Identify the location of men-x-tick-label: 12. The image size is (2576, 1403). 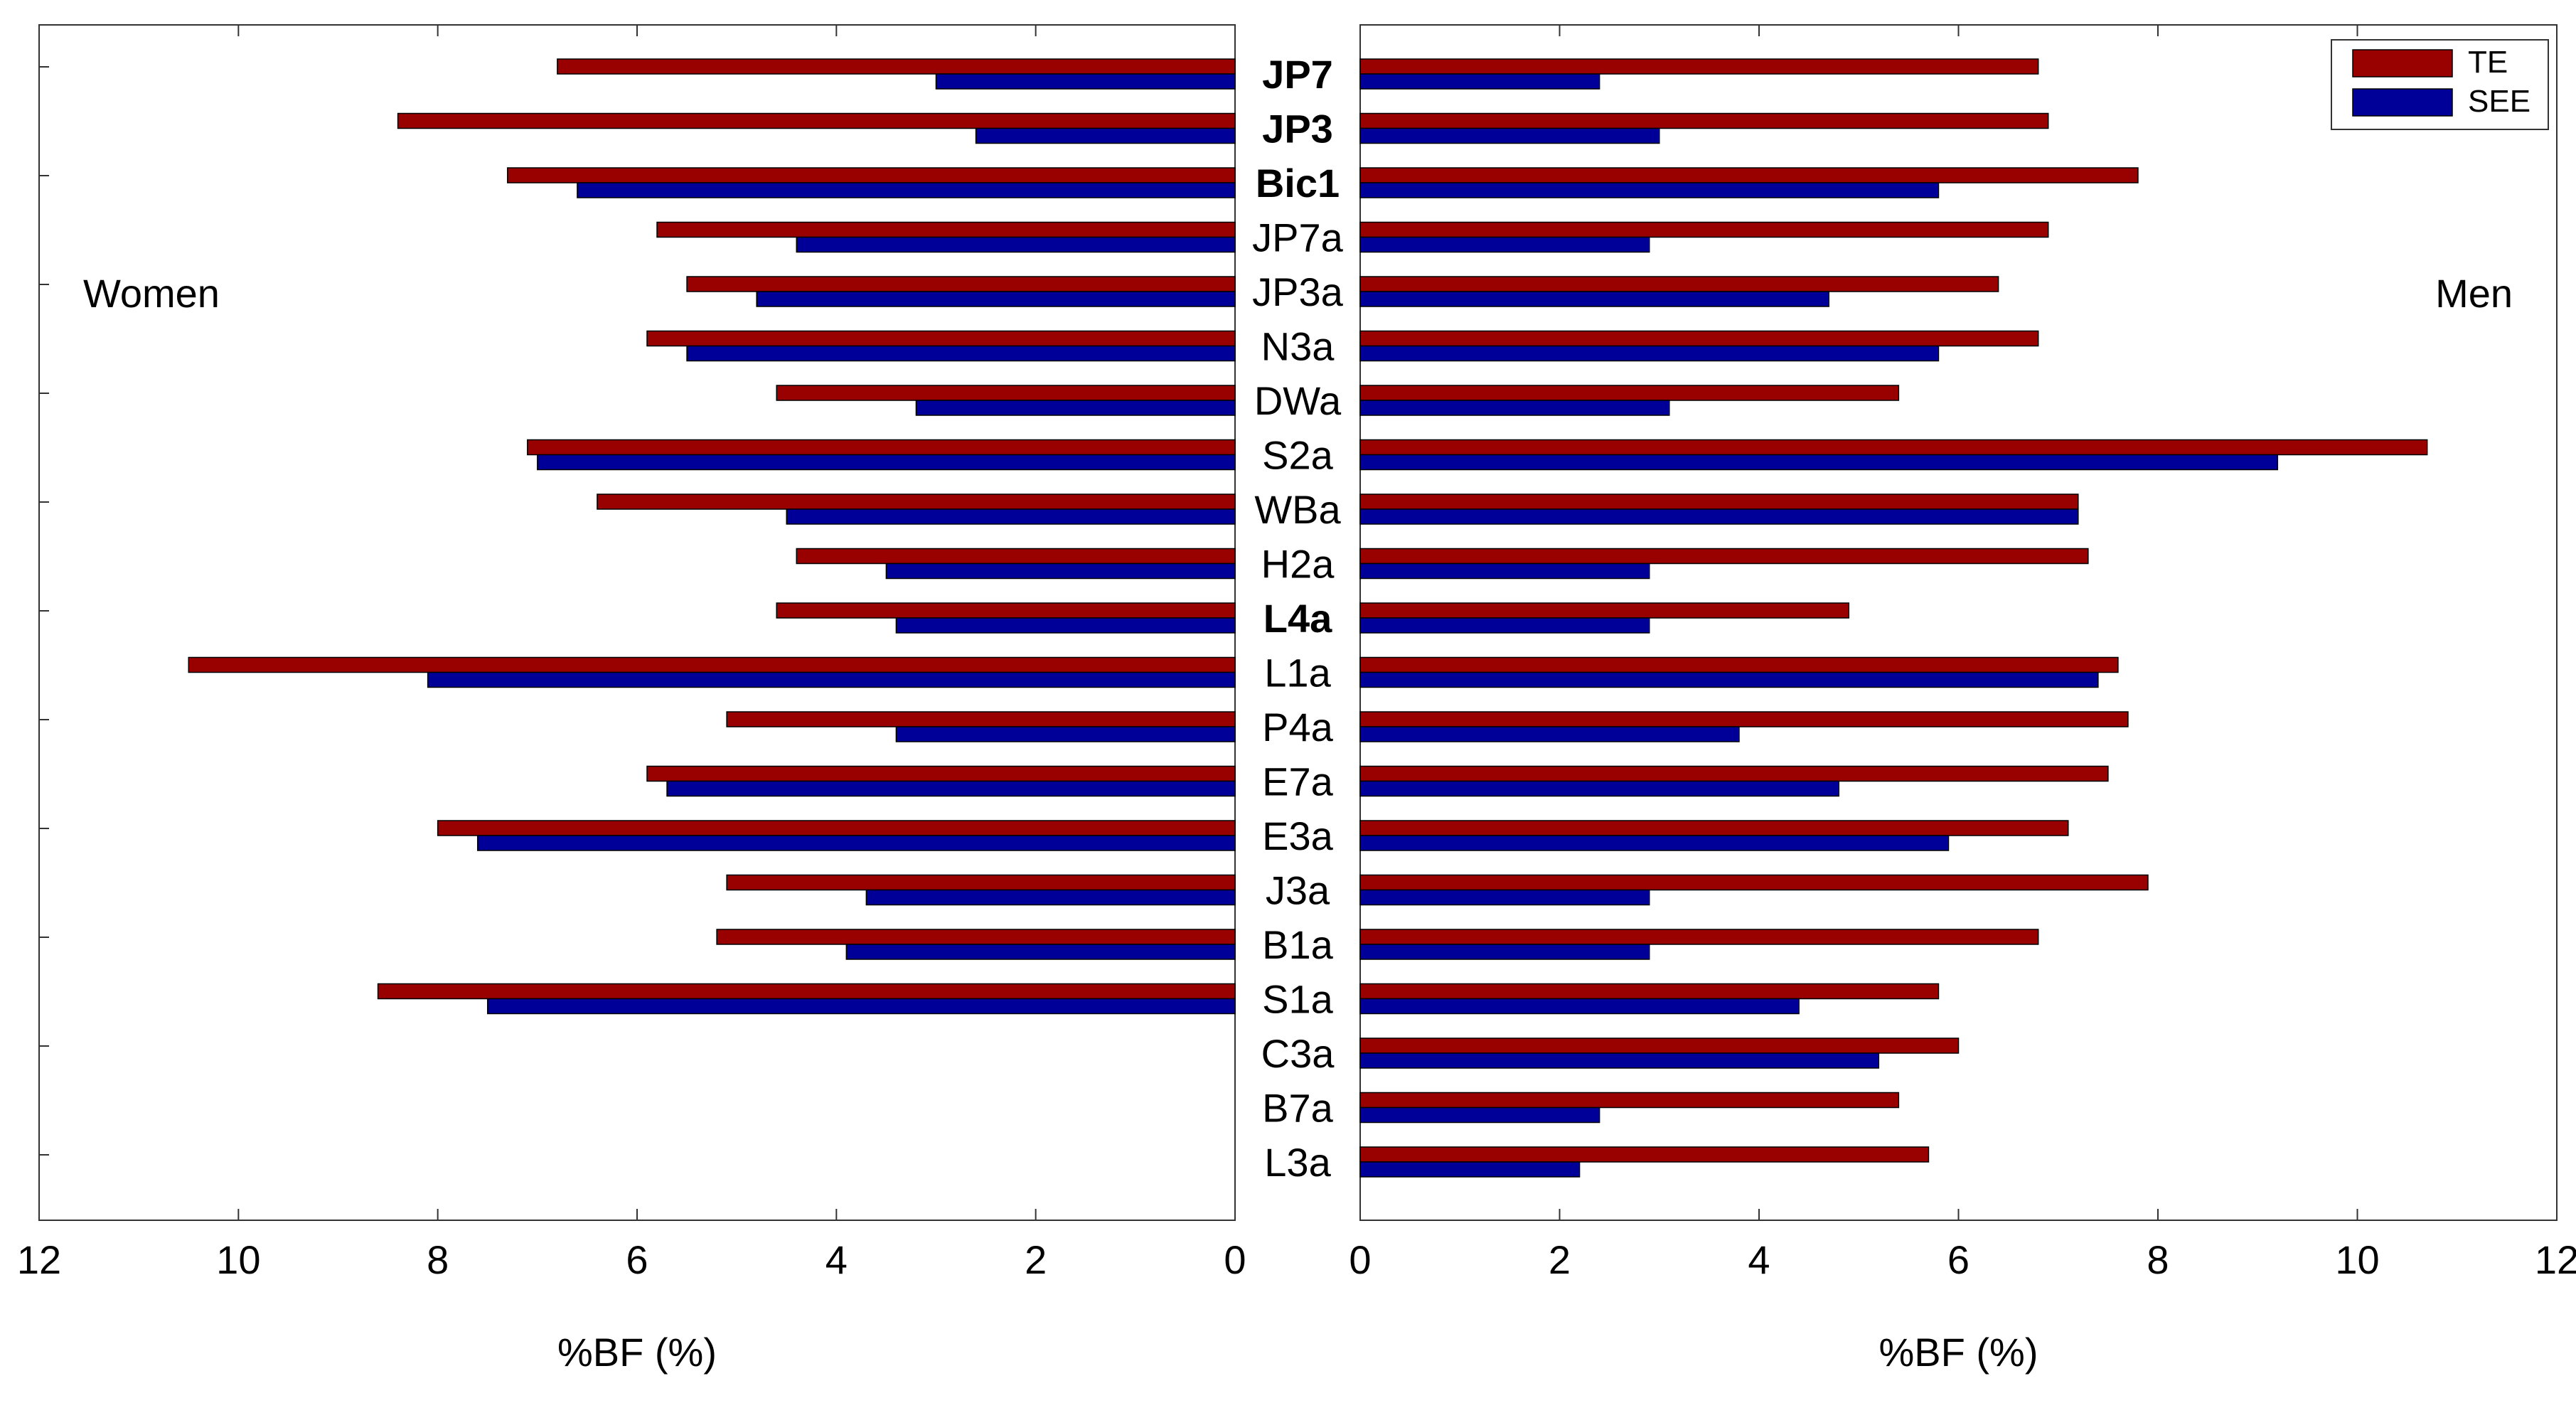
(2555, 1259).